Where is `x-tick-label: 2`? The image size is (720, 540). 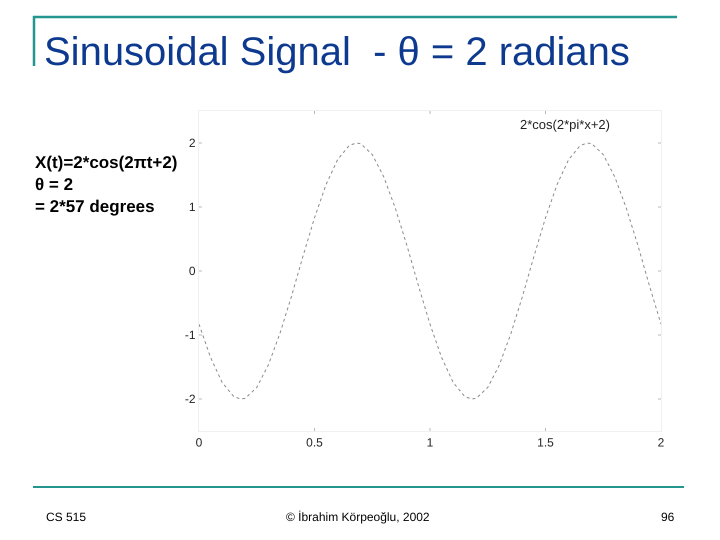
x-tick-label: 2 is located at coordinates (661, 442).